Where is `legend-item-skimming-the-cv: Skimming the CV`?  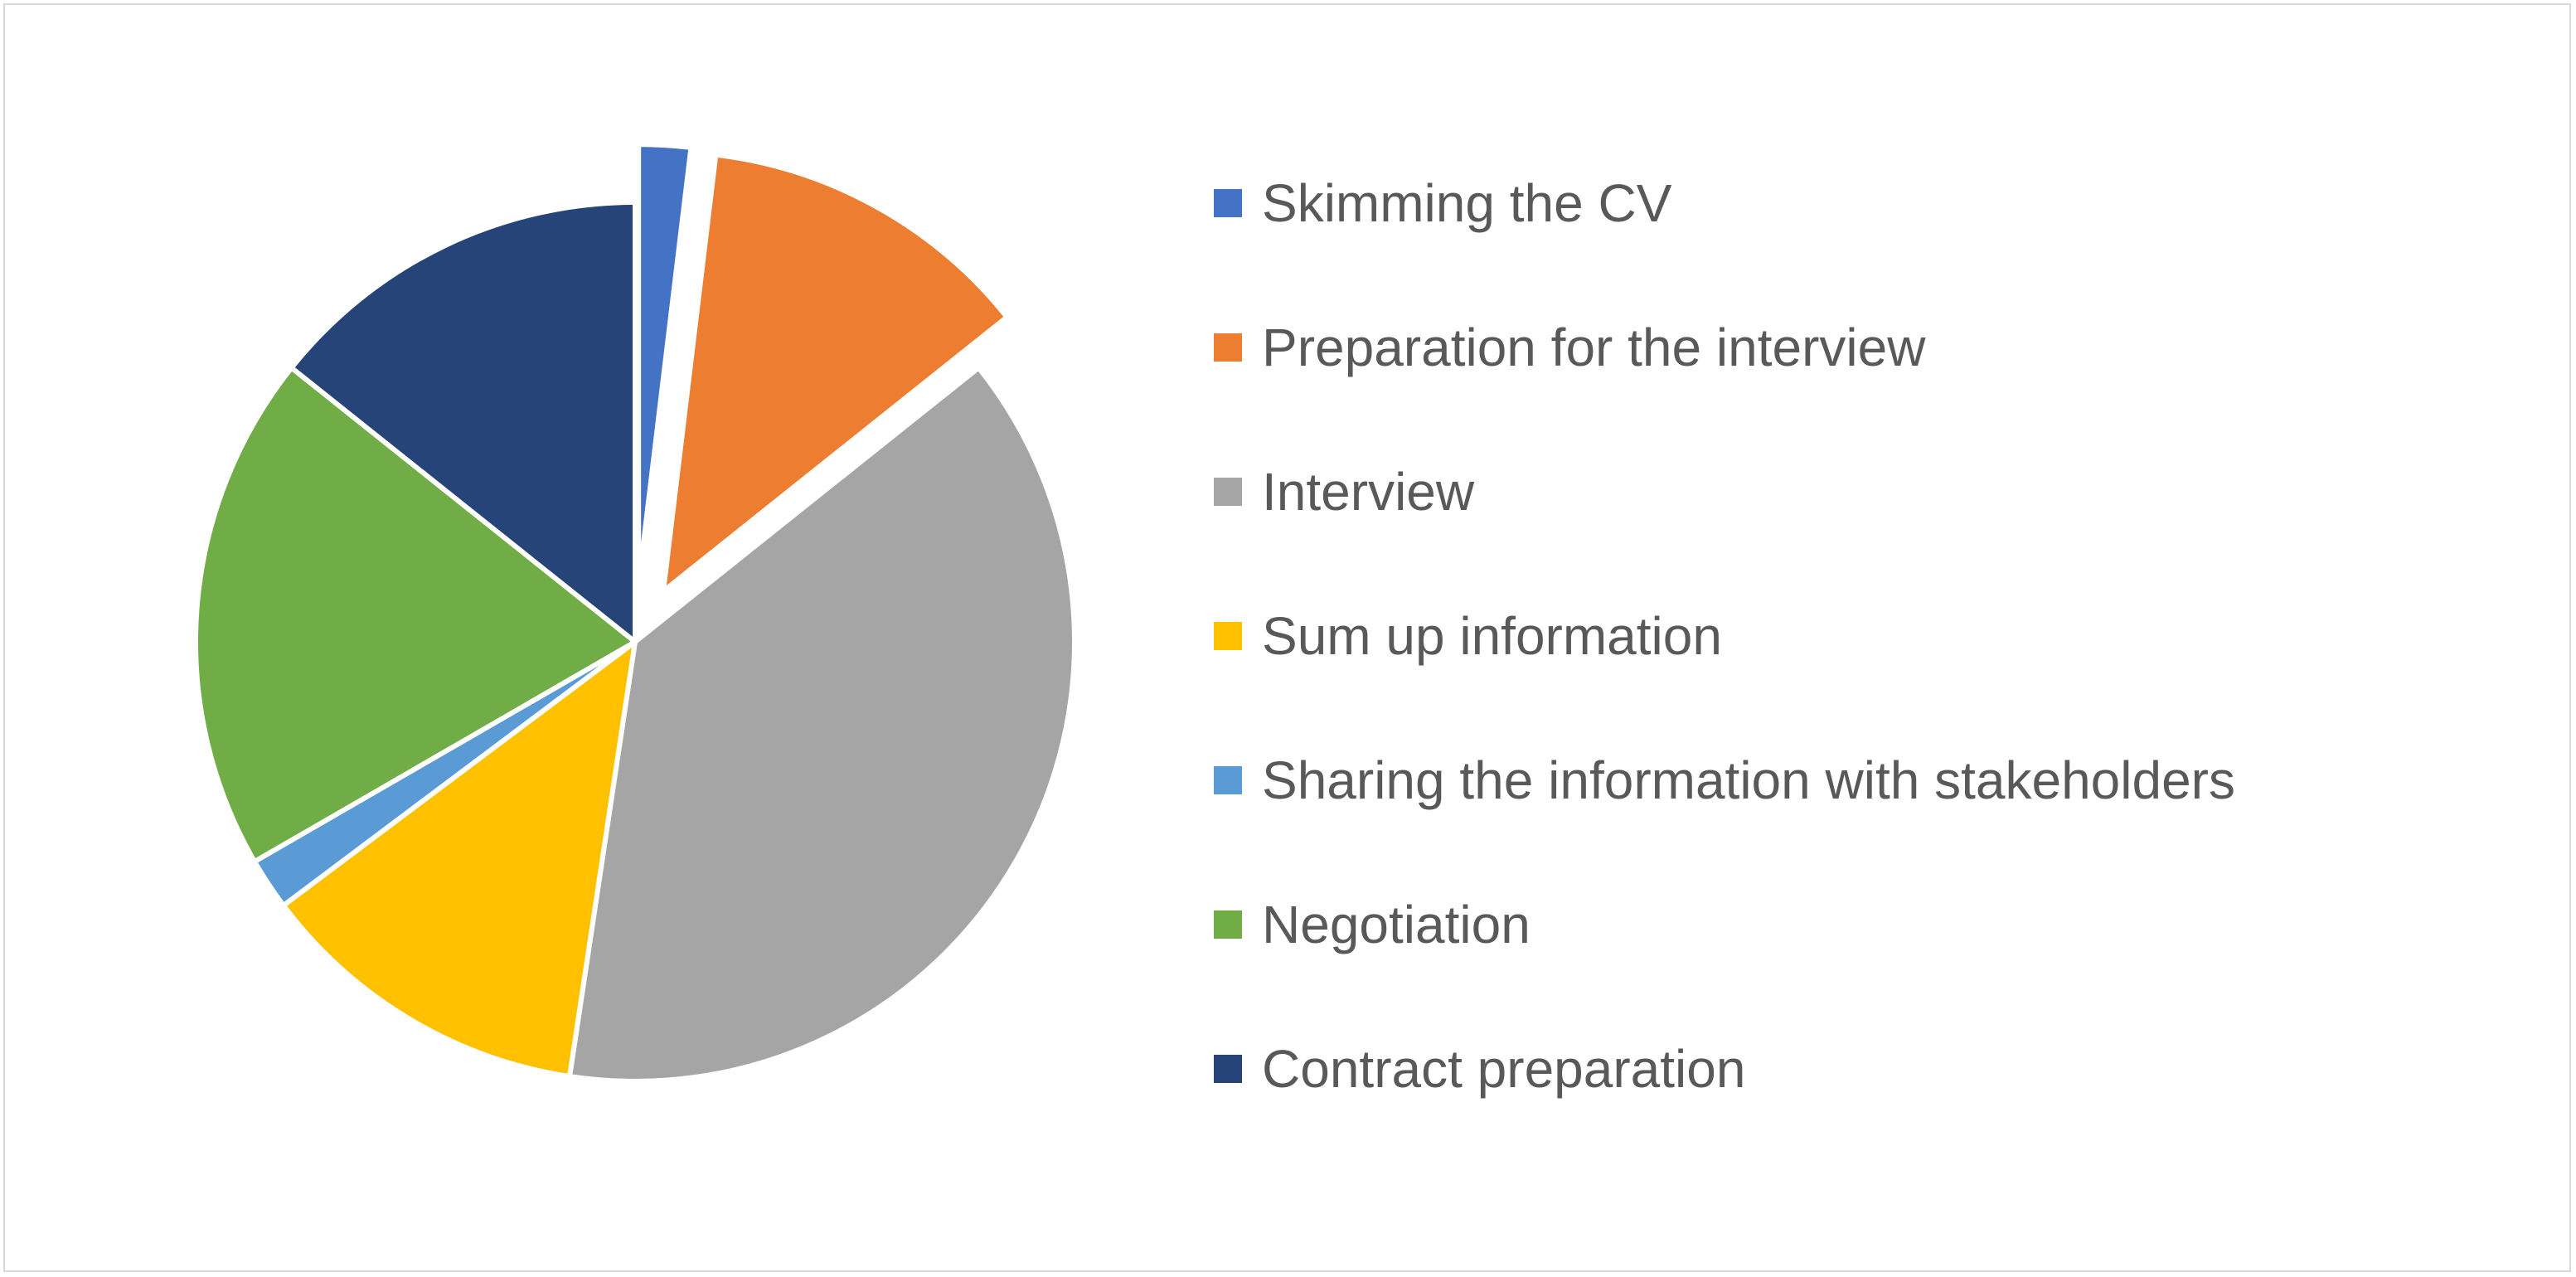
legend-item-skimming-the-cv: Skimming the CV is located at coordinates (1442, 203).